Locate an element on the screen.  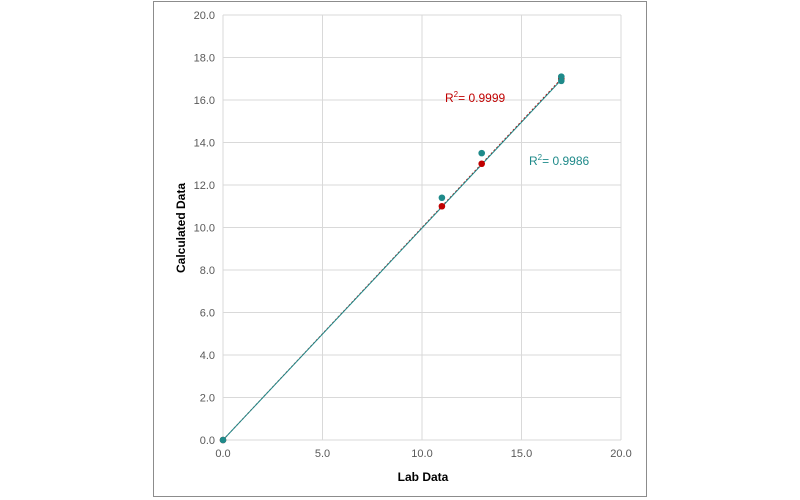
y-tick-label: 16.0 is located at coordinates (204, 101).